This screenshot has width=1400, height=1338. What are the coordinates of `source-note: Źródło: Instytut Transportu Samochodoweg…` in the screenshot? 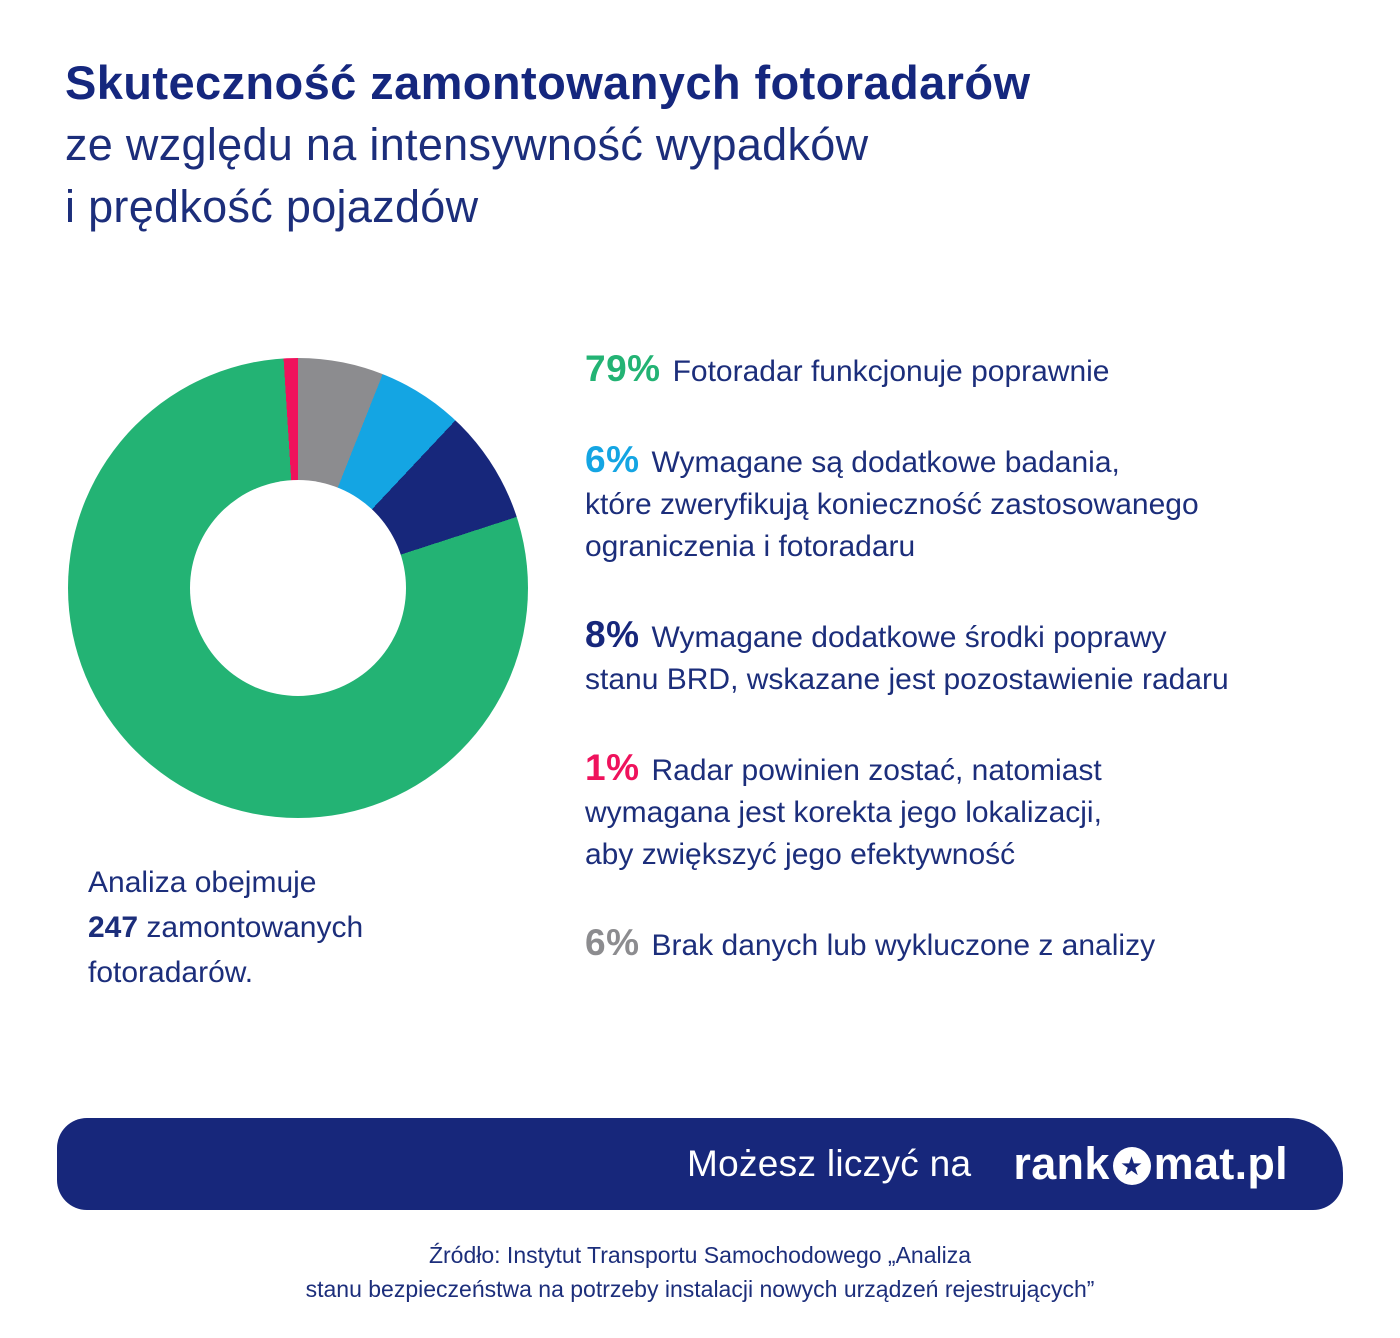 It's located at (700, 1272).